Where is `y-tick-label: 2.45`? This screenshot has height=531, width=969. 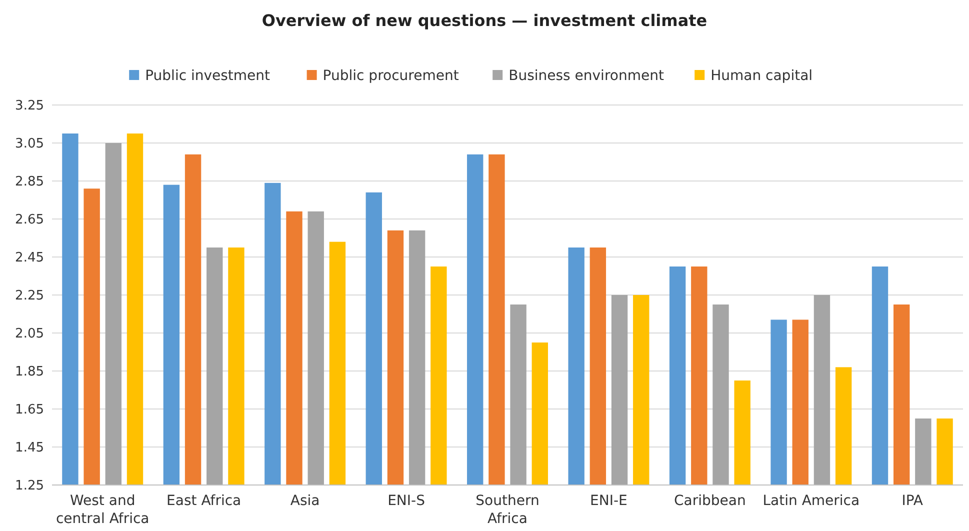 y-tick-label: 2.45 is located at coordinates (29, 258).